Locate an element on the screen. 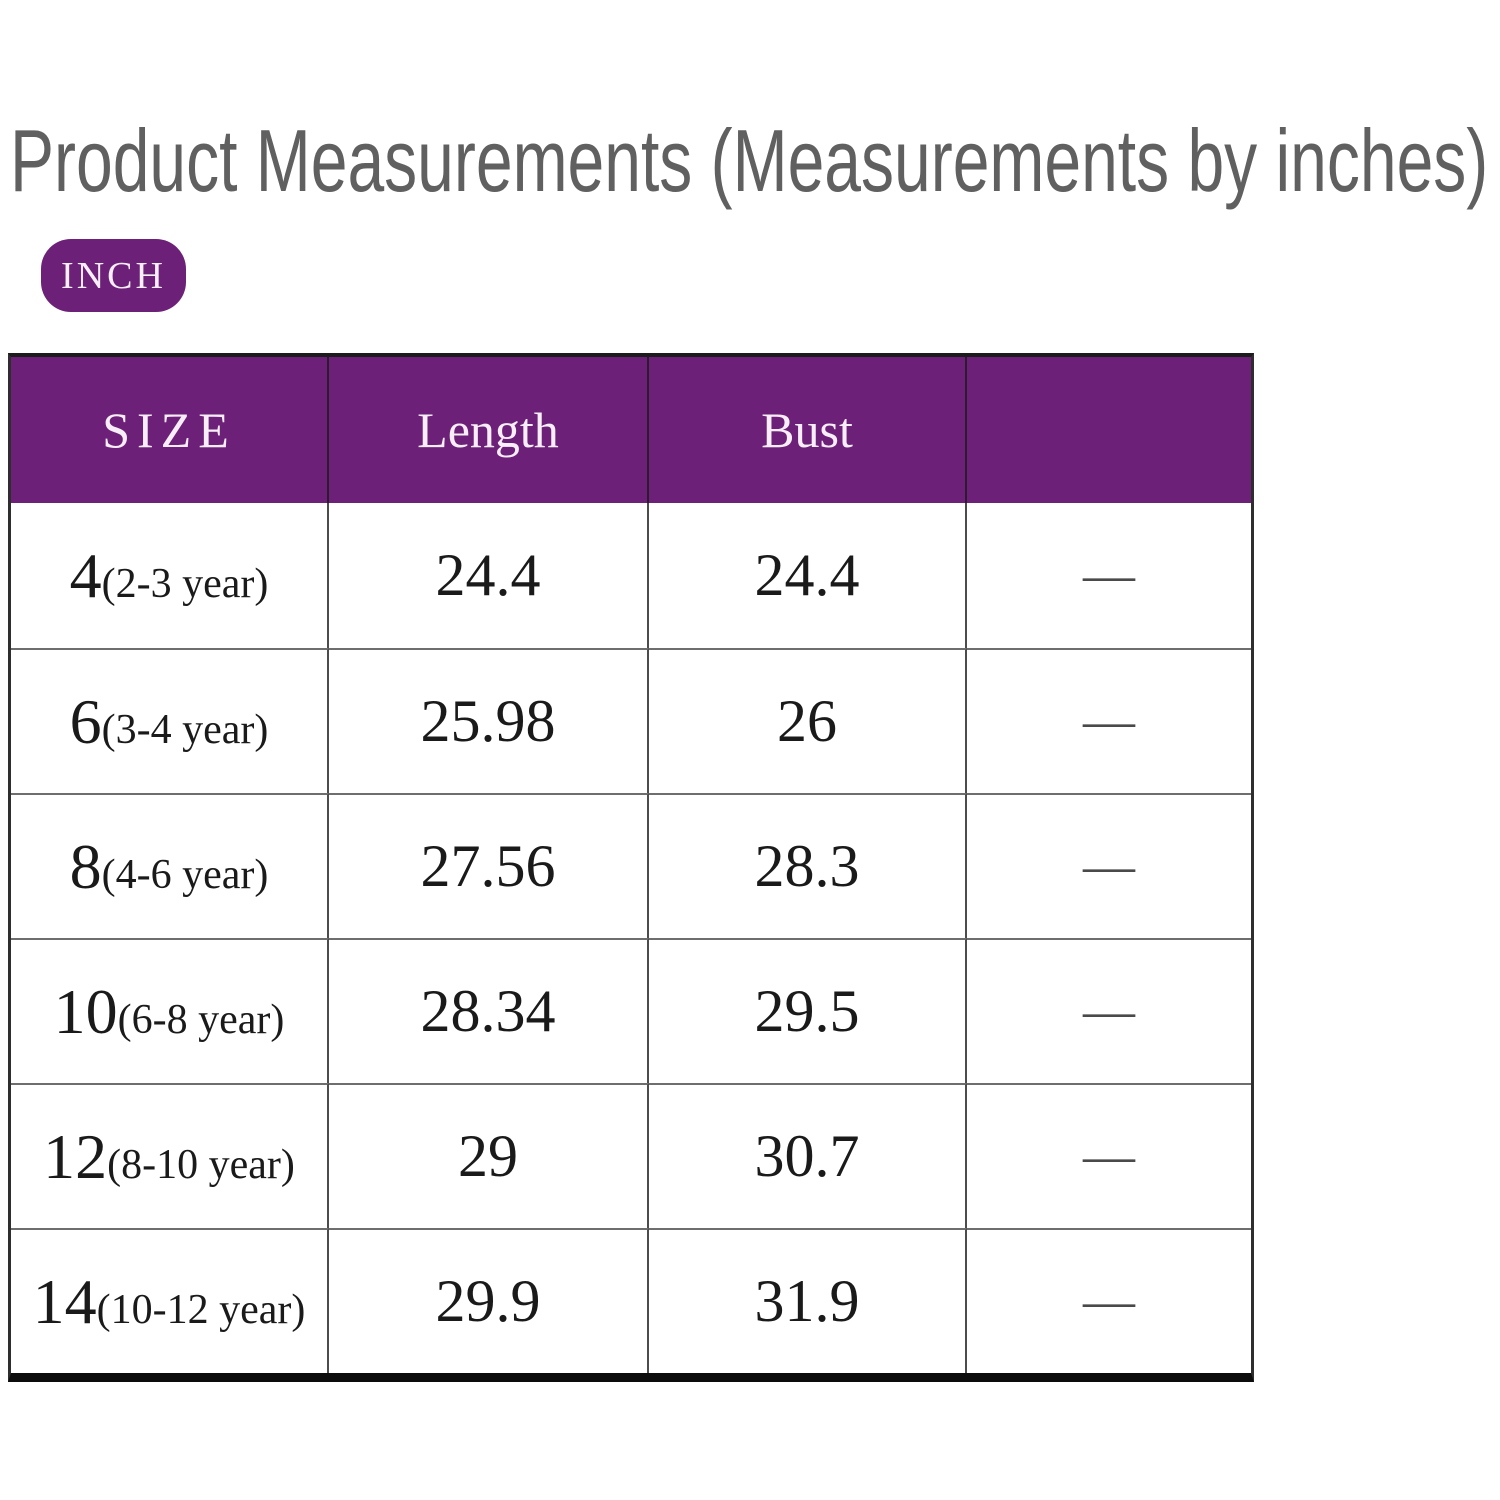 This screenshot has height=1500, width=1500. header-size: SIZE is located at coordinates (170, 430).